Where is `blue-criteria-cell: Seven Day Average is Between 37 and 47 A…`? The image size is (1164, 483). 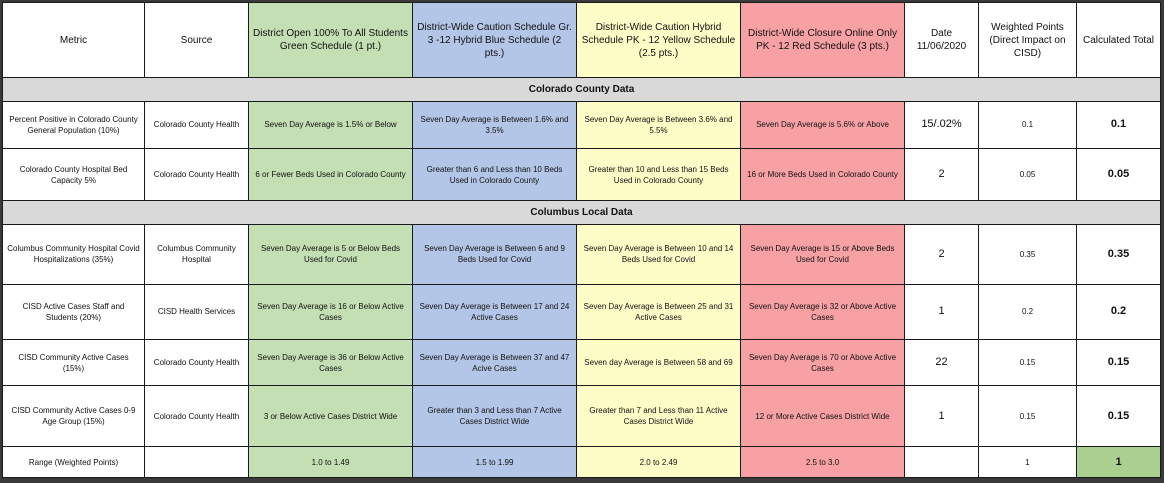
blue-criteria-cell: Seven Day Average is Between 37 and 47 A… is located at coordinates (494, 363).